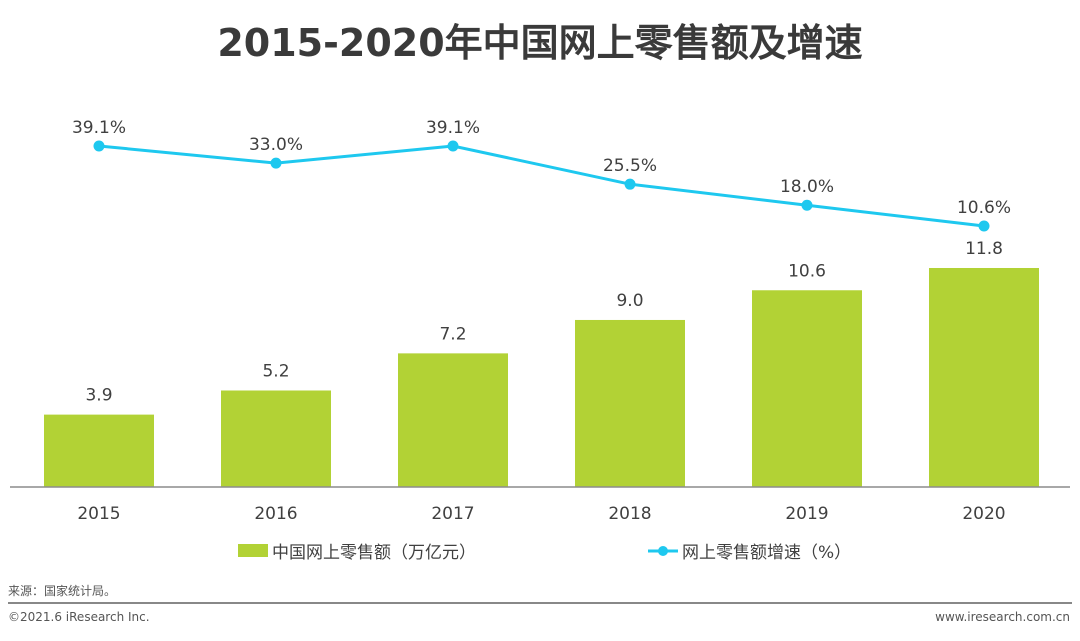 The image size is (1080, 641). What do you see at coordinates (276, 145) in the screenshot?
I see `growth-value-label: 33.0%` at bounding box center [276, 145].